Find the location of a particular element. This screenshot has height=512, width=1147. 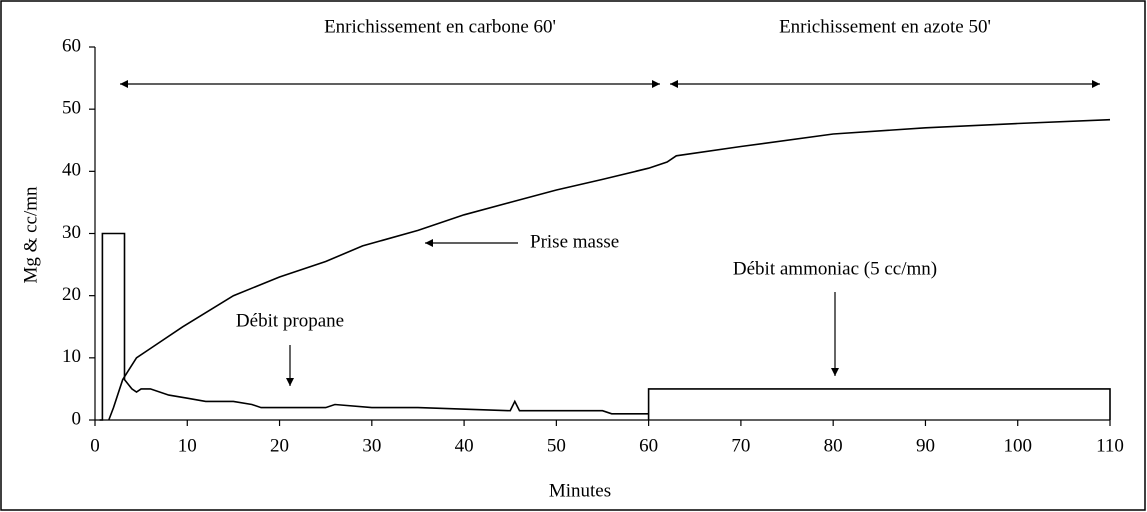

x-tick-label: 70 is located at coordinates (740, 445).